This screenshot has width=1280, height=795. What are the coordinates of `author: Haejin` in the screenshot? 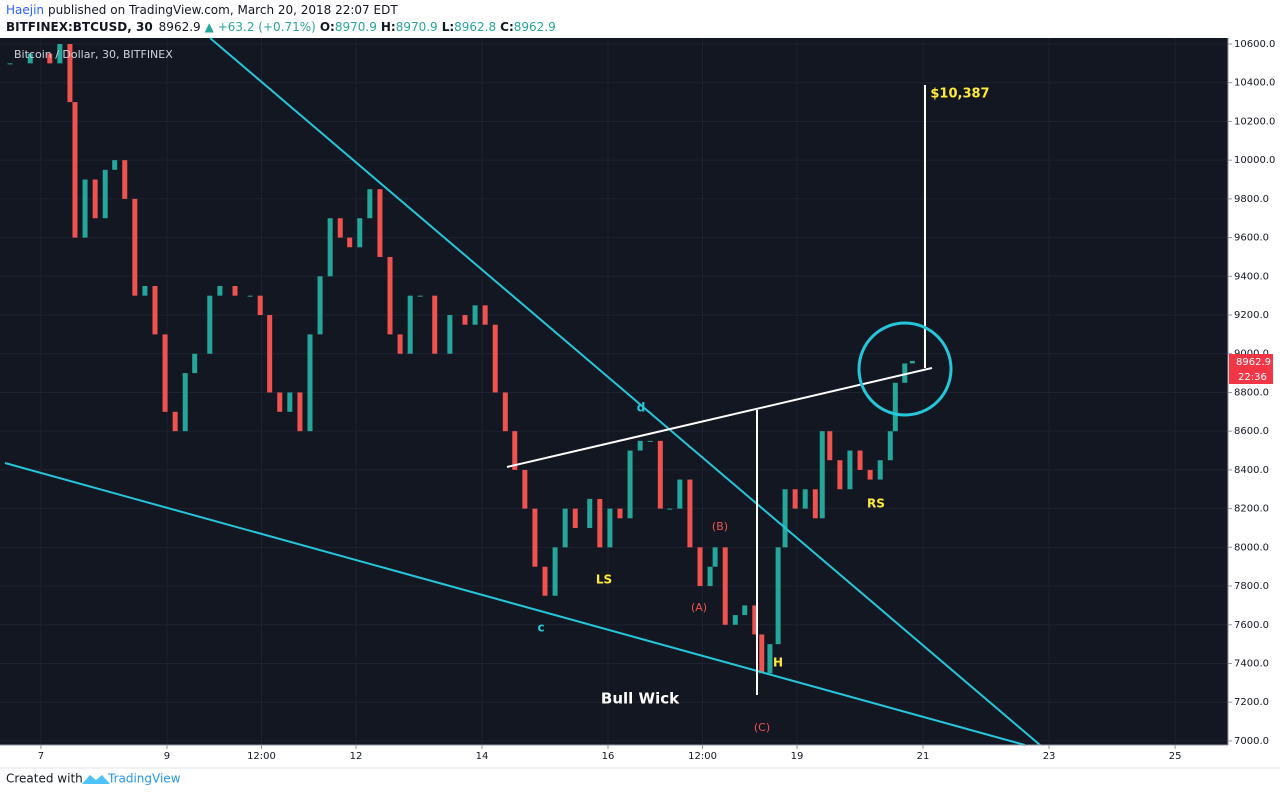 It's located at (25, 10).